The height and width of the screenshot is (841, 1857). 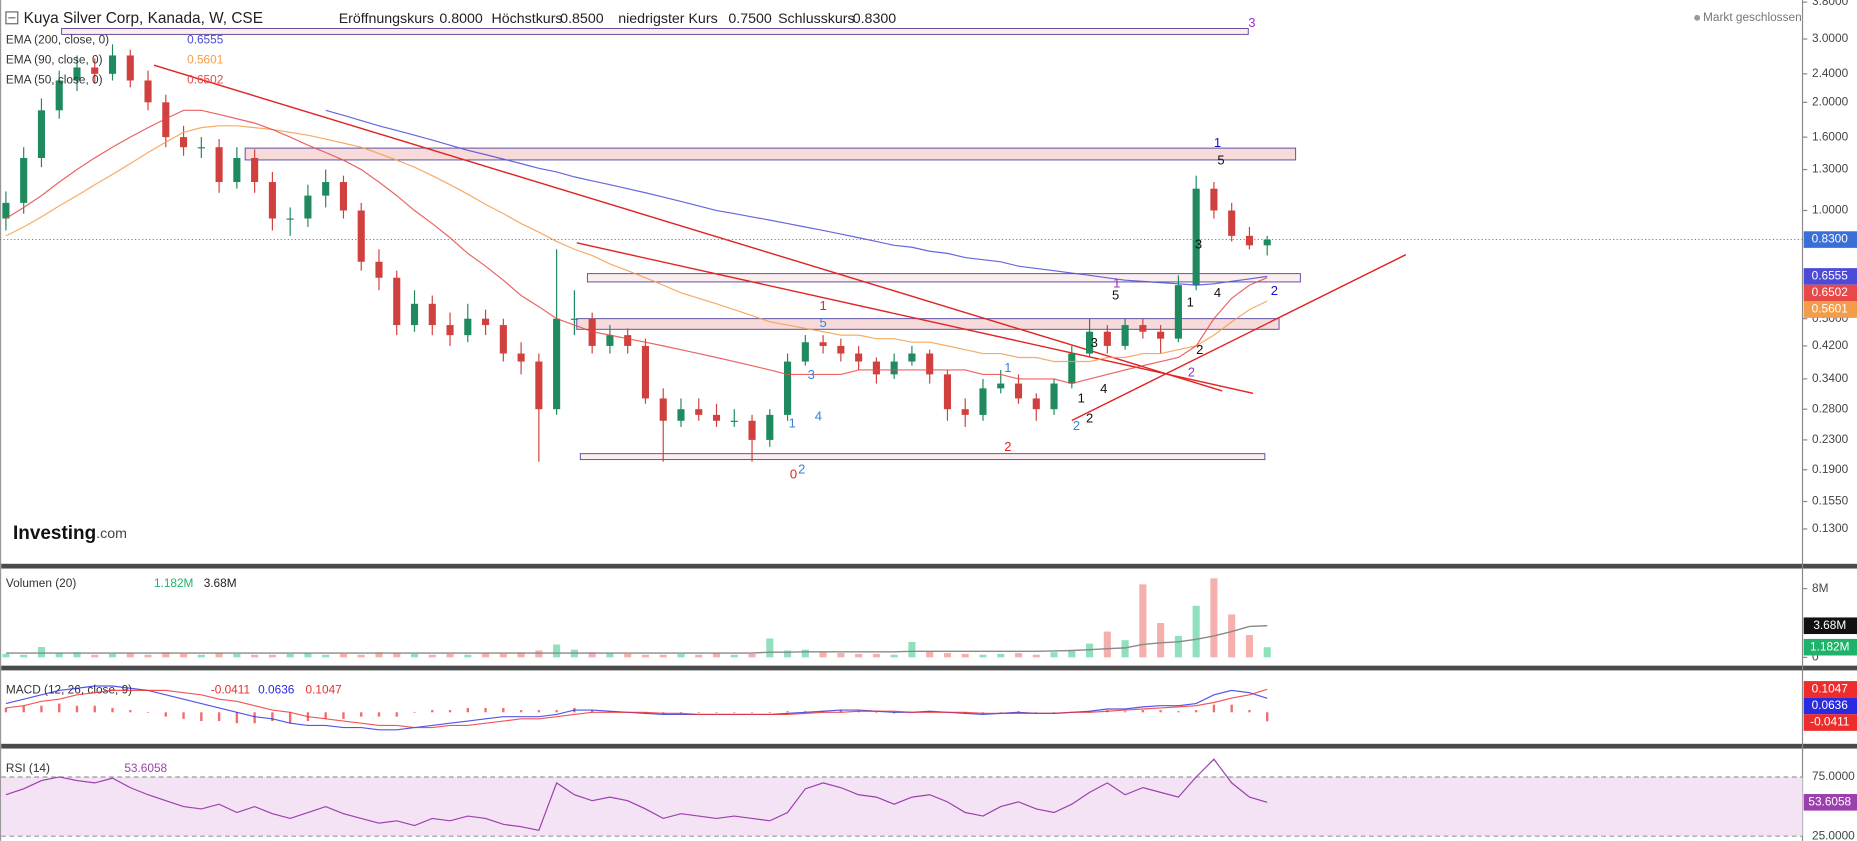 What do you see at coordinates (1833, 776) in the screenshot?
I see `y-tick-label: 75.0000` at bounding box center [1833, 776].